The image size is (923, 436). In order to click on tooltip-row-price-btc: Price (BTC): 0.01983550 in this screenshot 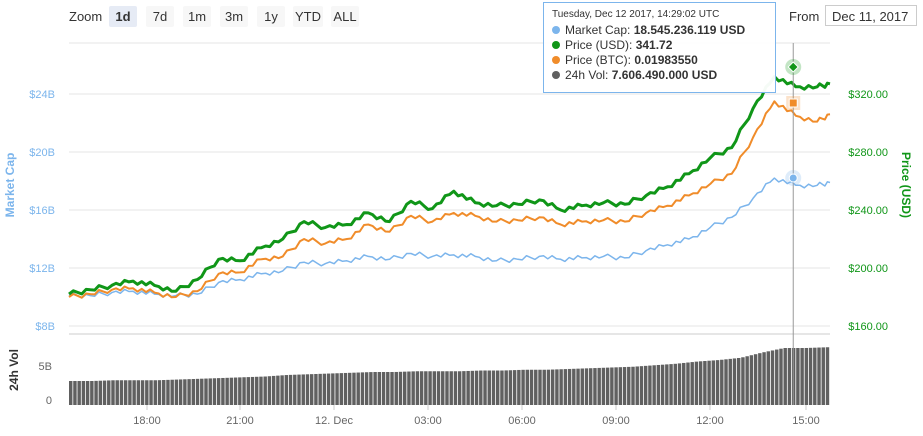, I will do `click(659, 60)`.